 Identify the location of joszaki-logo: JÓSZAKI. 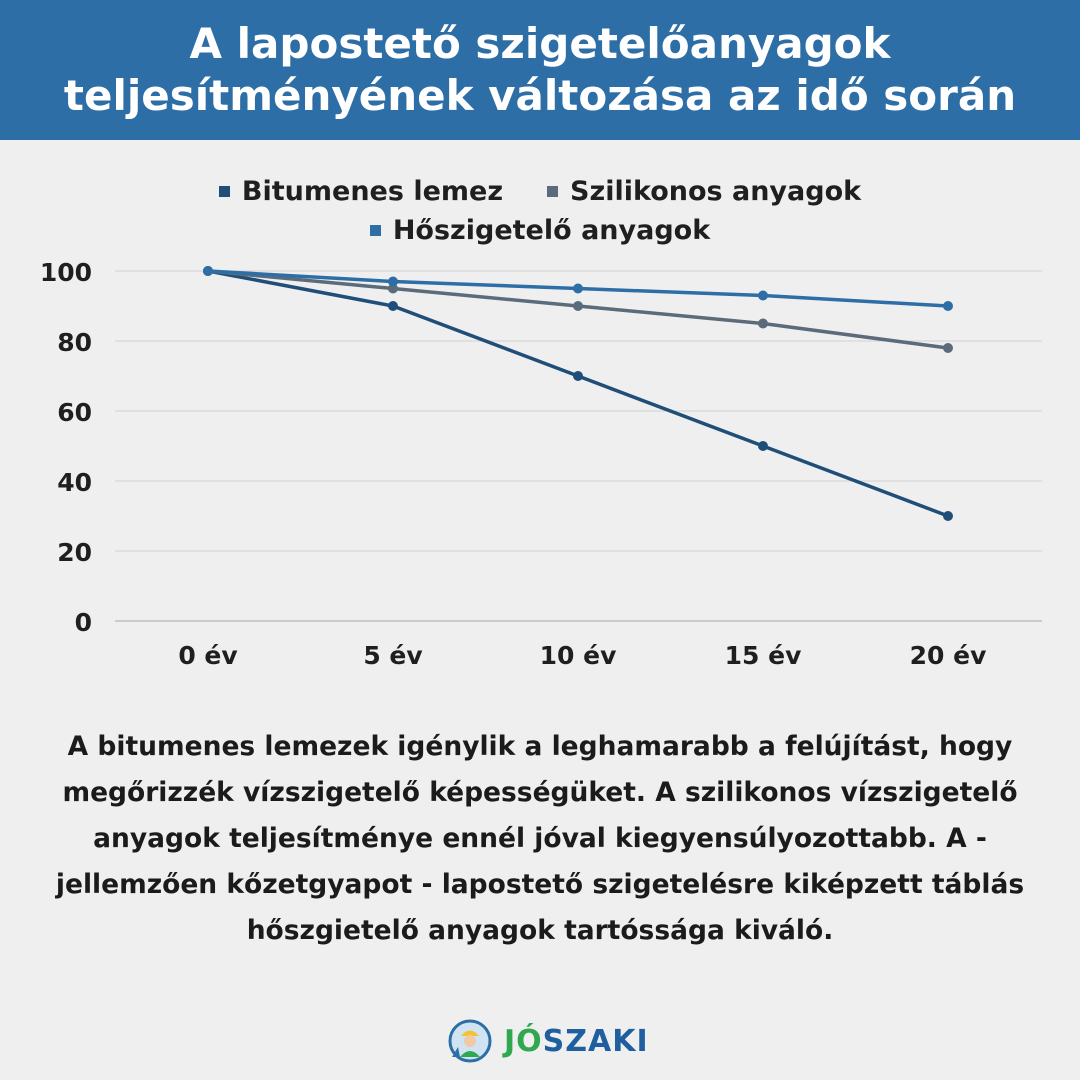
(547, 1041).